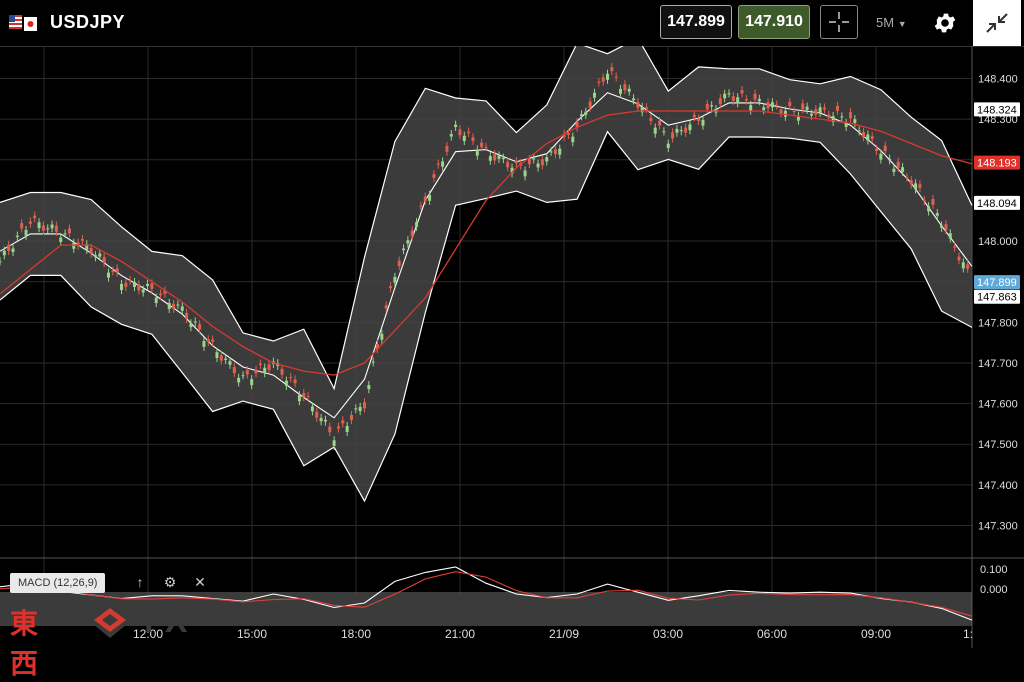  What do you see at coordinates (58, 583) in the screenshot?
I see `macd-label: MACD (12,26,9)` at bounding box center [58, 583].